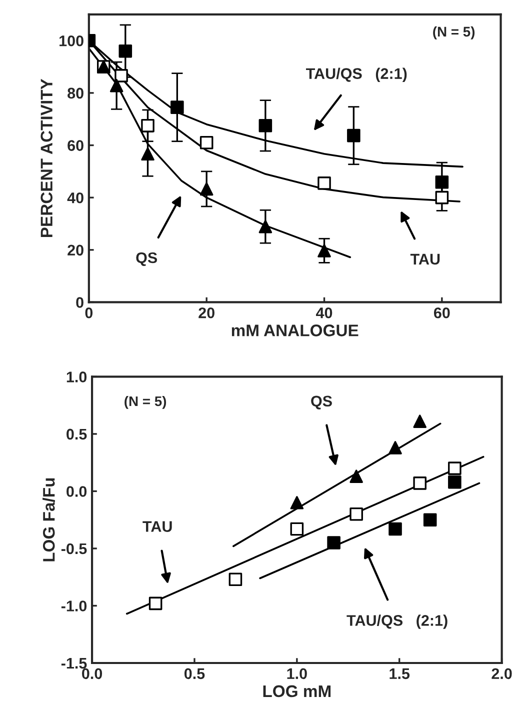 This screenshot has width=520, height=723. I want to click on y-tick-label: -1.0, so click(74, 606).